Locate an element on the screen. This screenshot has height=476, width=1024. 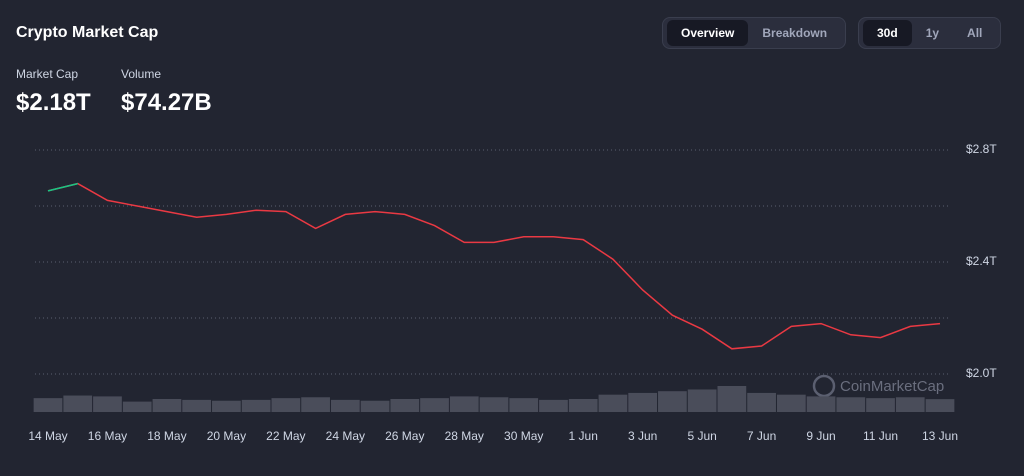
y-tick-label: $2.4T is located at coordinates (981, 261).